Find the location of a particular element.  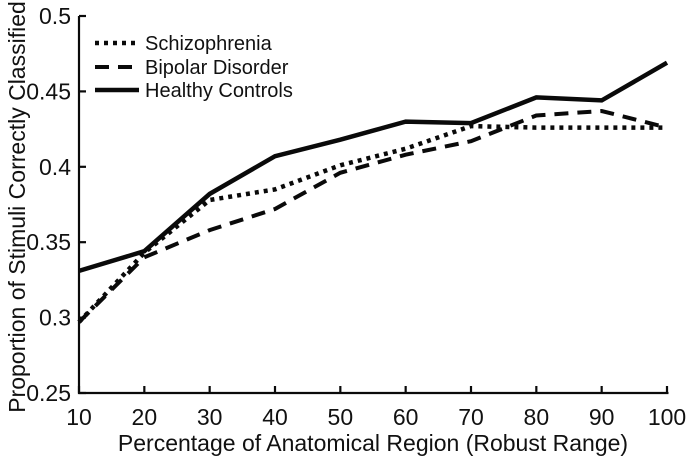

x-tick-label: 20 is located at coordinates (145, 417).